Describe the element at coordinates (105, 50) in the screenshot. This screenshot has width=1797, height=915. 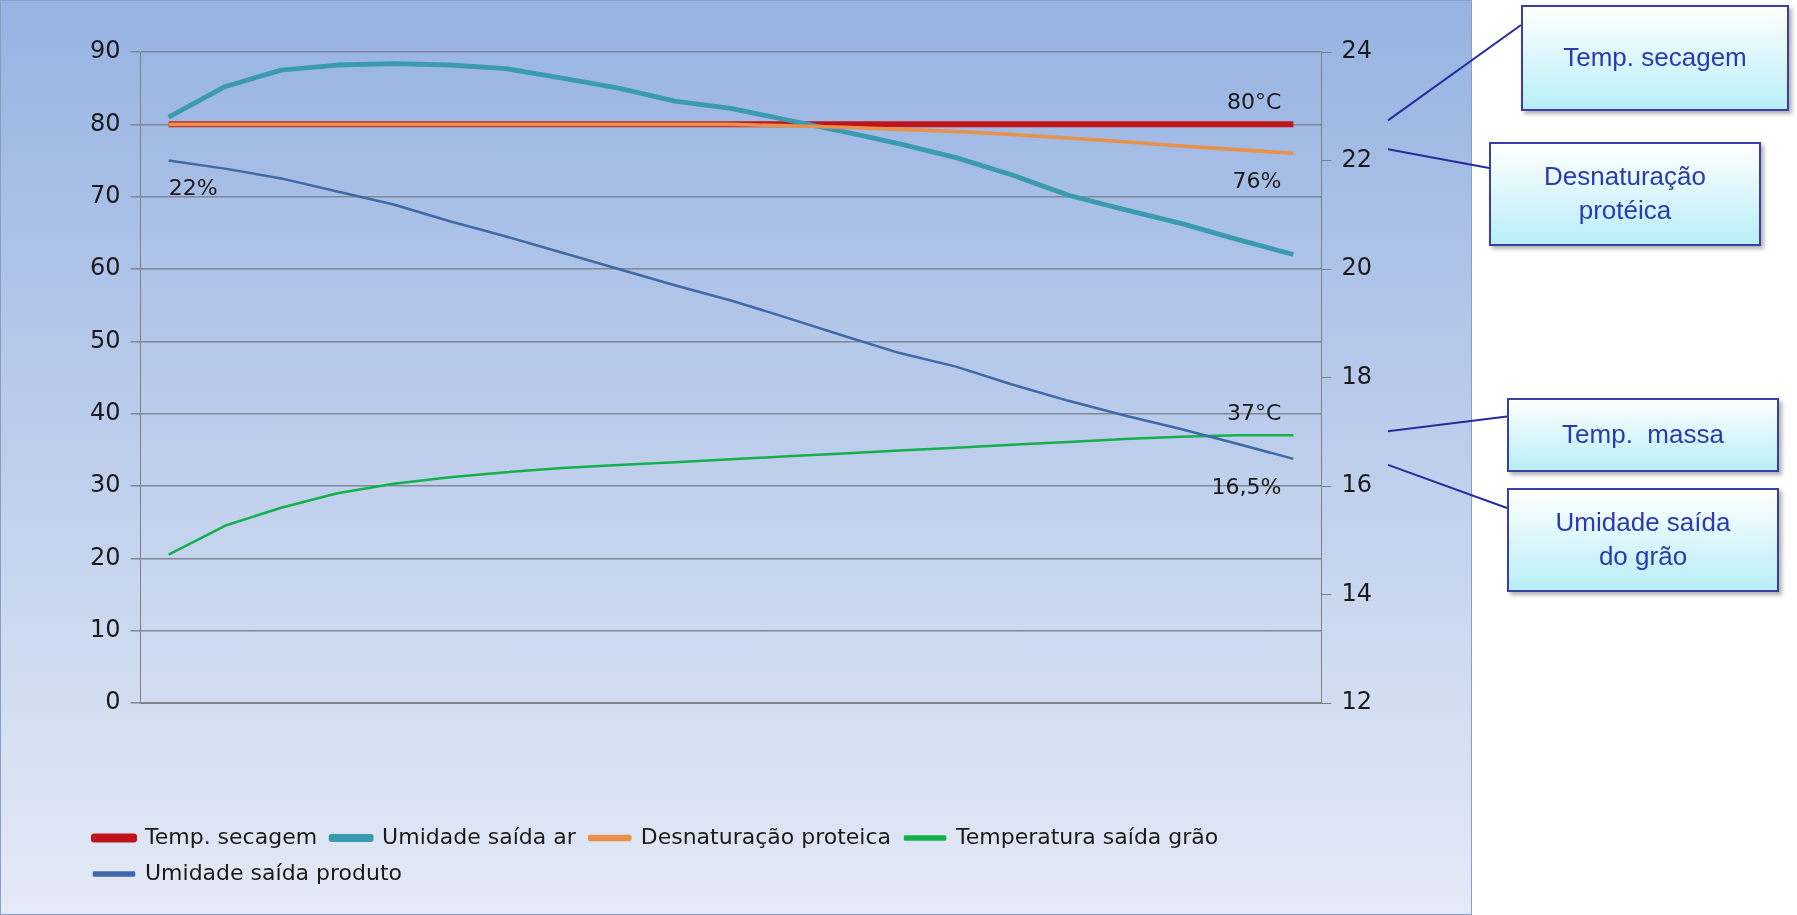
I see `y-tick-label: 90` at that location.